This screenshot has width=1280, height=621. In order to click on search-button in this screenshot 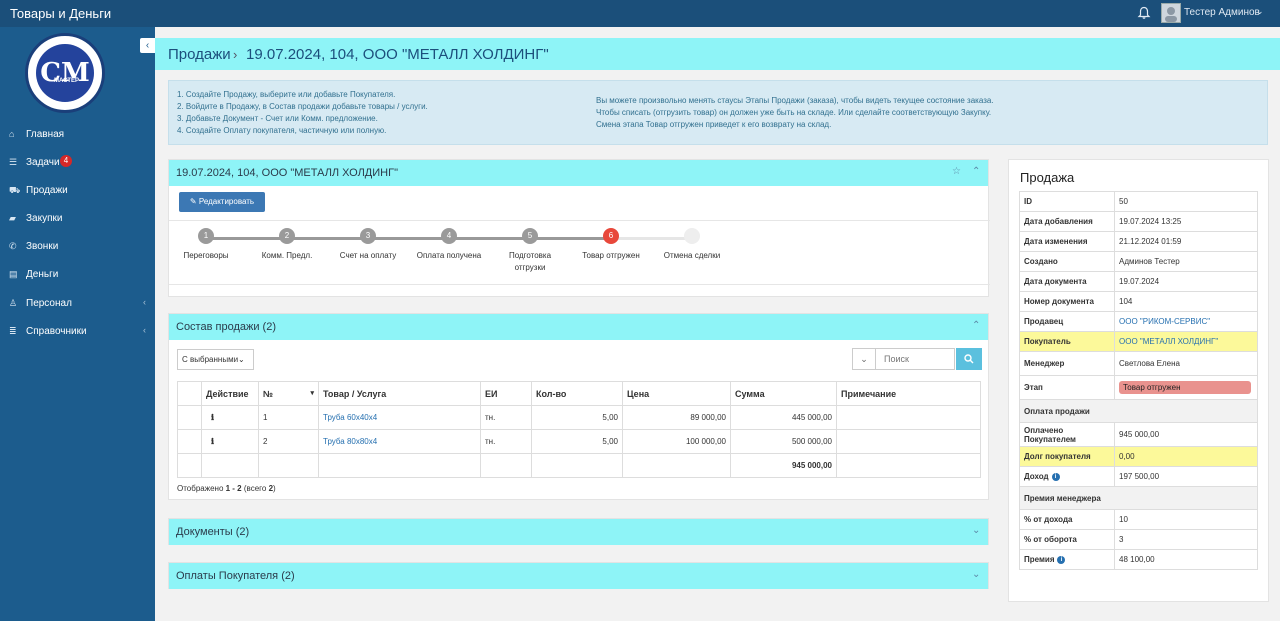, I will do `click(969, 359)`.